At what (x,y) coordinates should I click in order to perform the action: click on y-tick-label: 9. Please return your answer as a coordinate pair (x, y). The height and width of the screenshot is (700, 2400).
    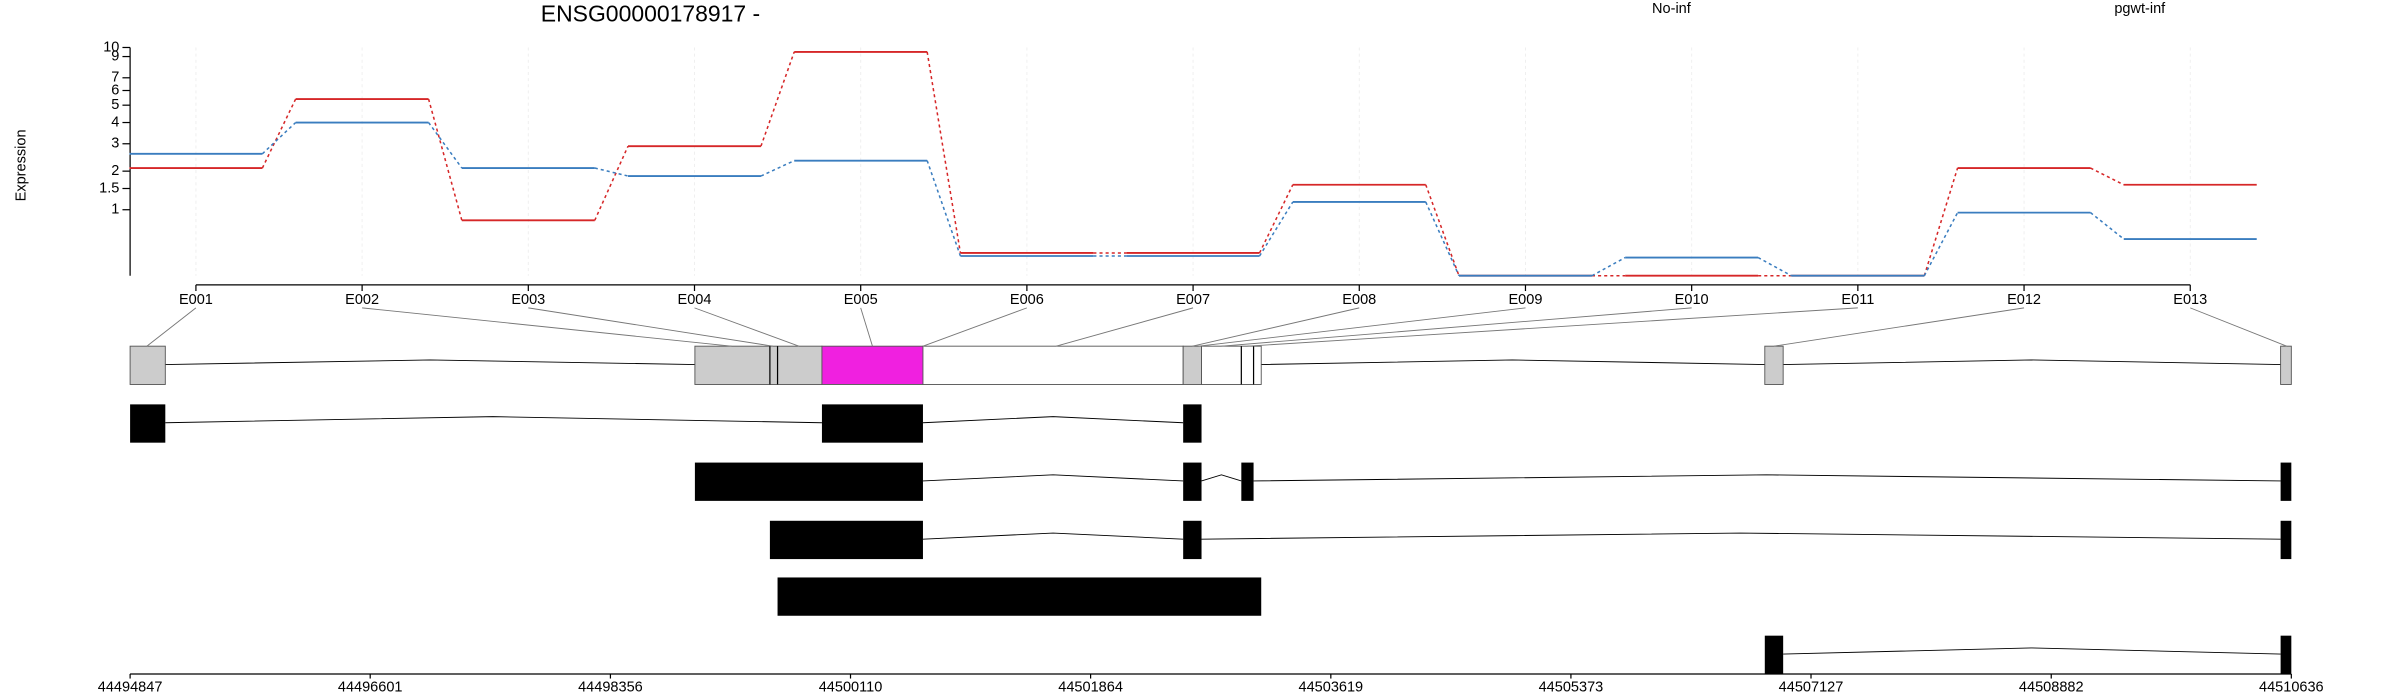
    Looking at the image, I should click on (115, 56).